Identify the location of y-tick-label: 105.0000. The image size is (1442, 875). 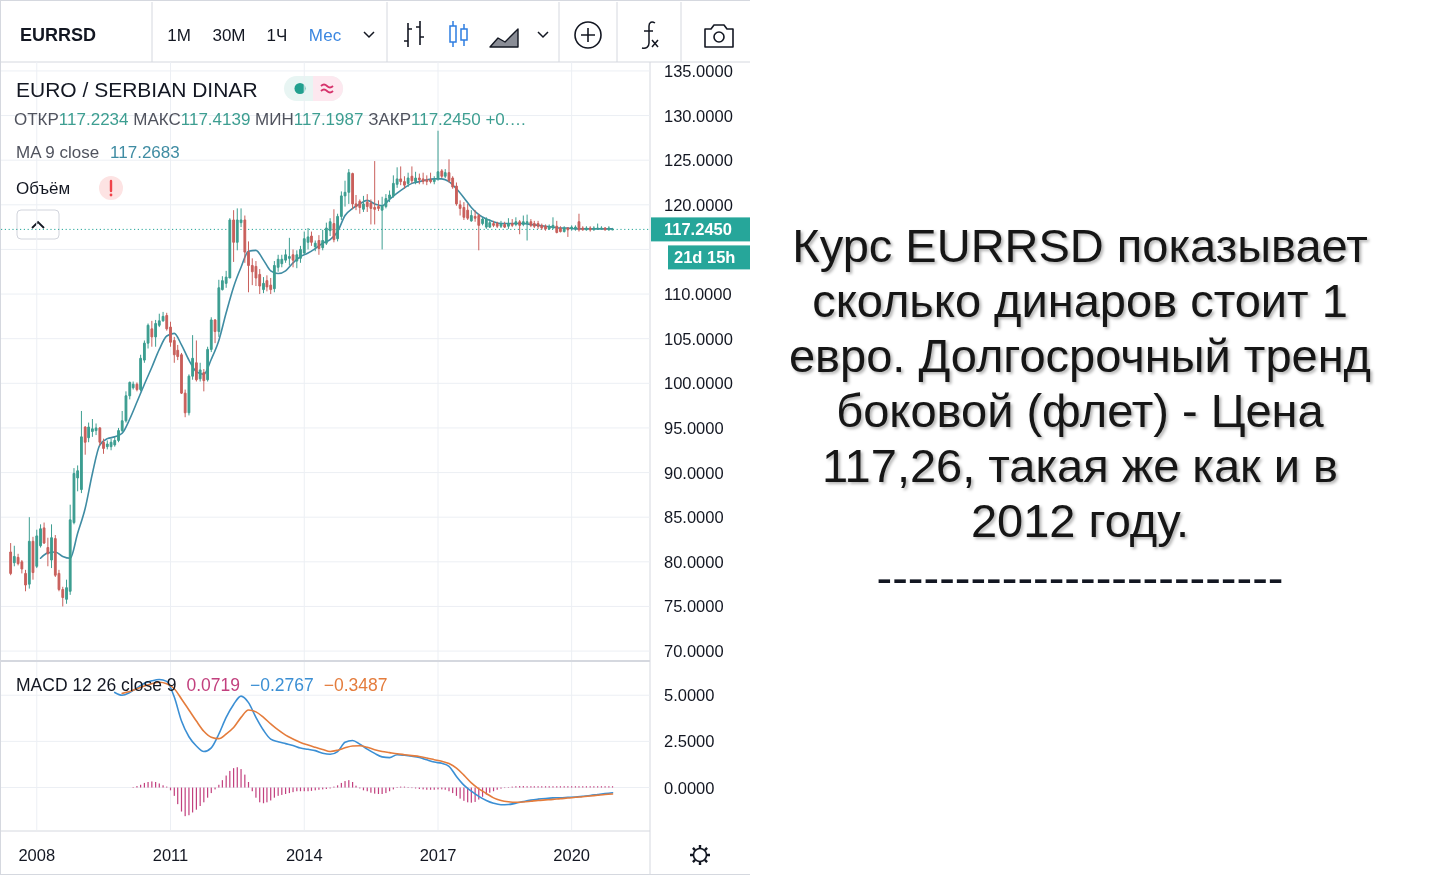
(698, 338).